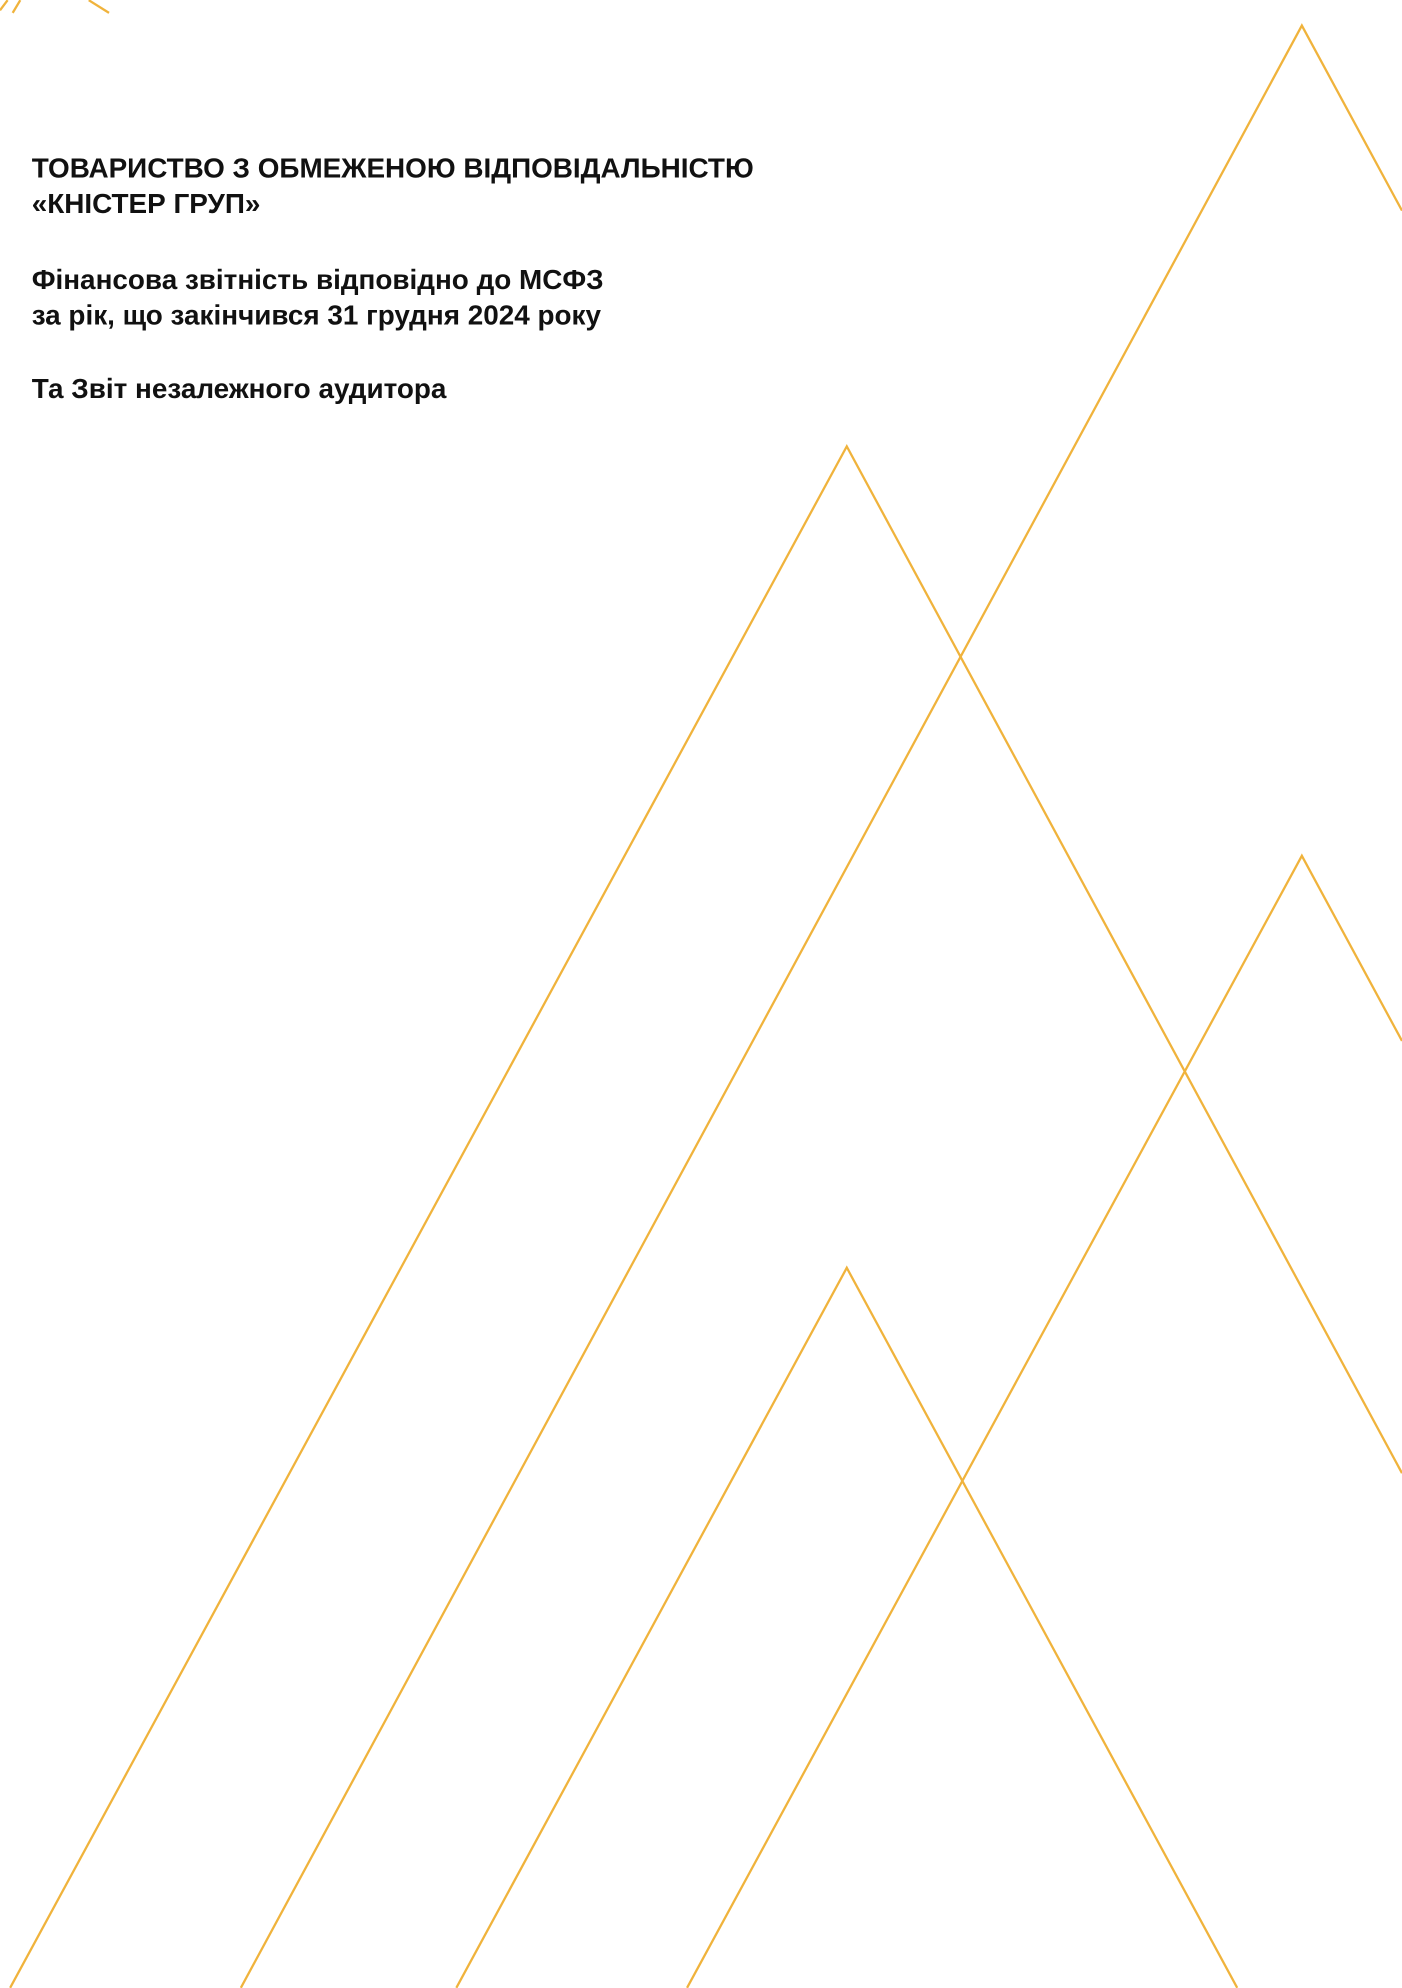 This screenshot has width=1402, height=1988. What do you see at coordinates (146, 203) in the screenshot?
I see `company-name: «КНІСТЕР ГРУП»` at bounding box center [146, 203].